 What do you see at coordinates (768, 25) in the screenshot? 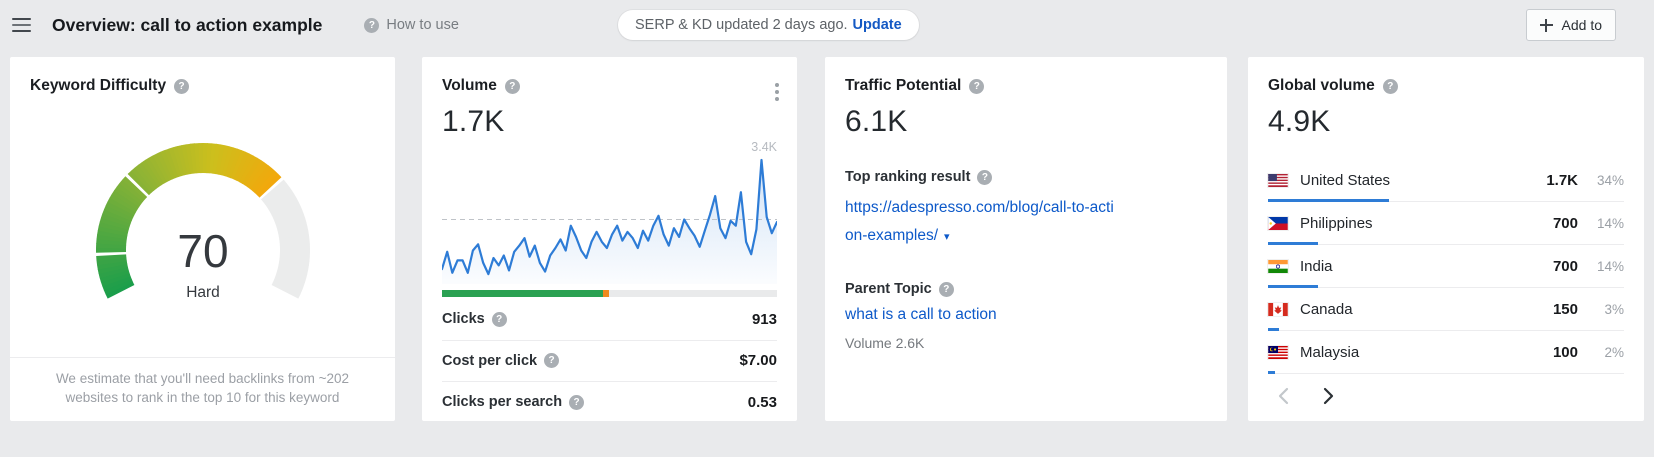
I see `serp-update-pill: SERP & KD updated 2 days ago. Update` at bounding box center [768, 25].